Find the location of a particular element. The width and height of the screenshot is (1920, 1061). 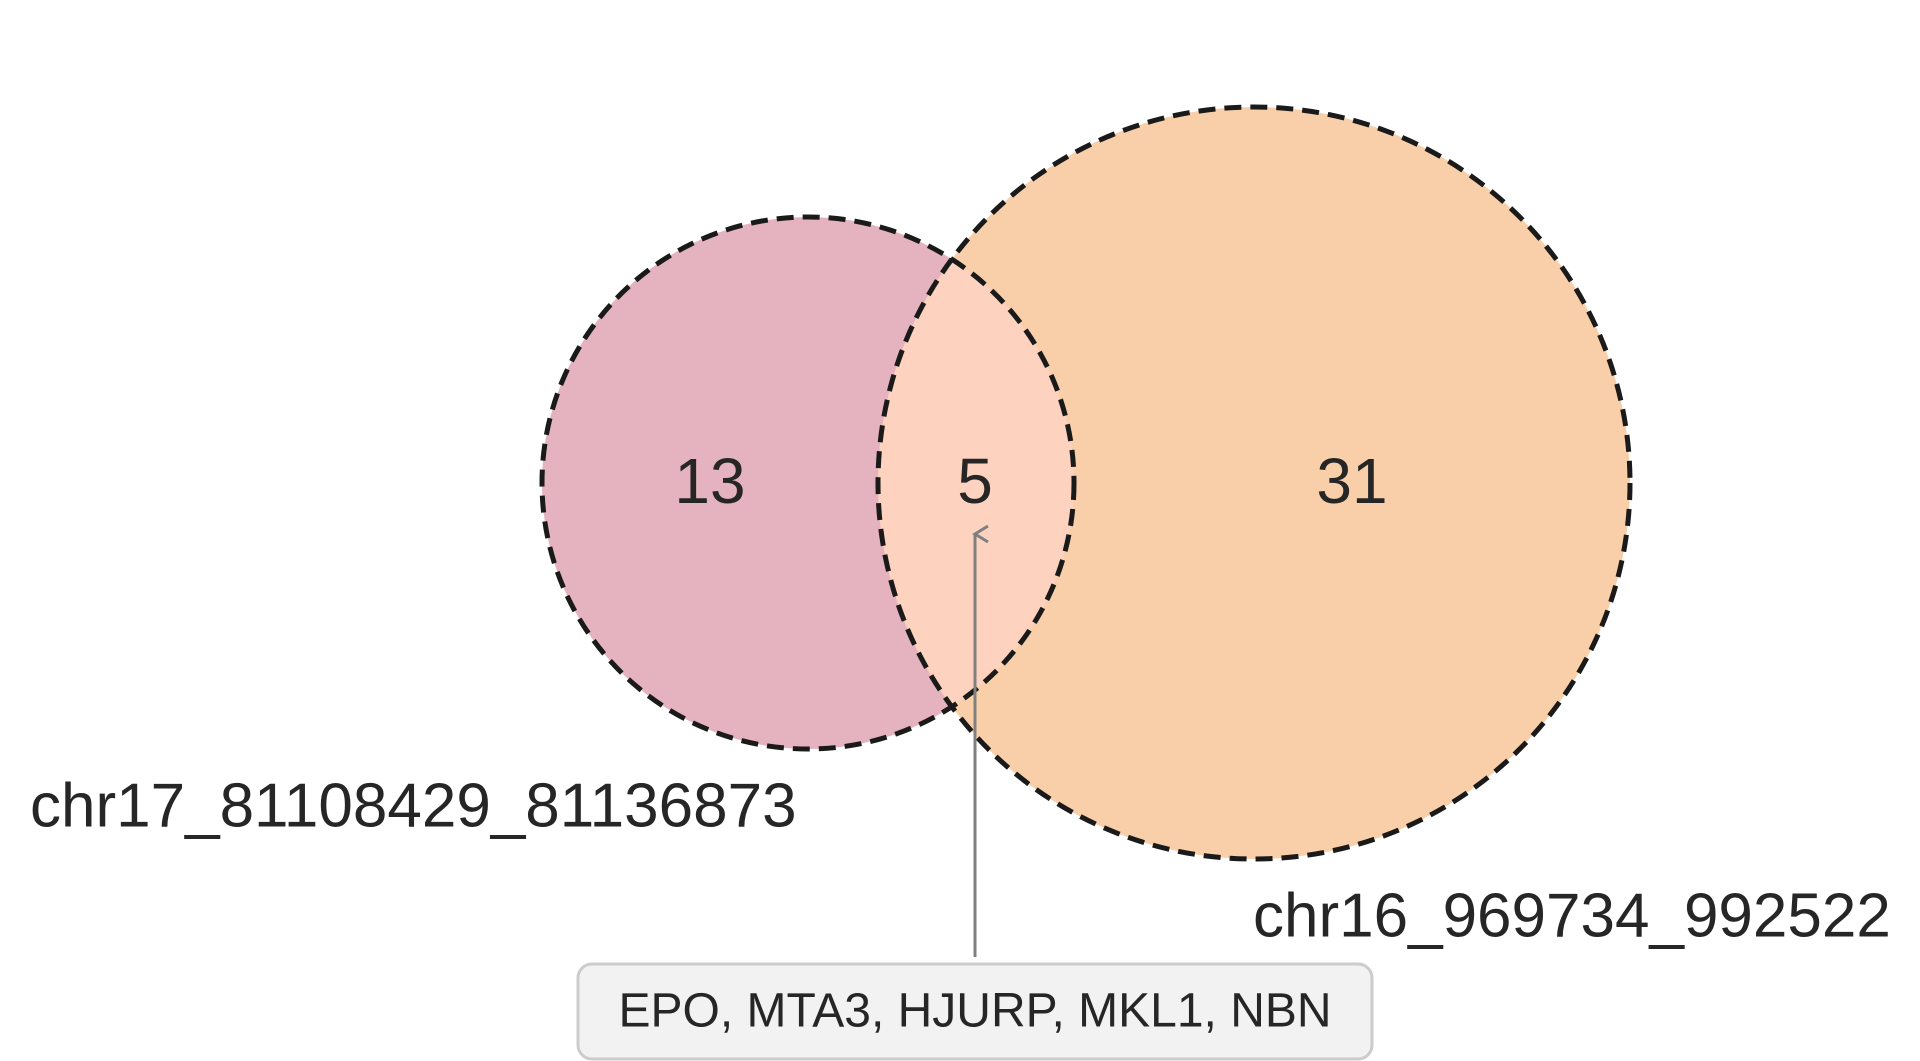

annotation-box is located at coordinates (975, 1011).